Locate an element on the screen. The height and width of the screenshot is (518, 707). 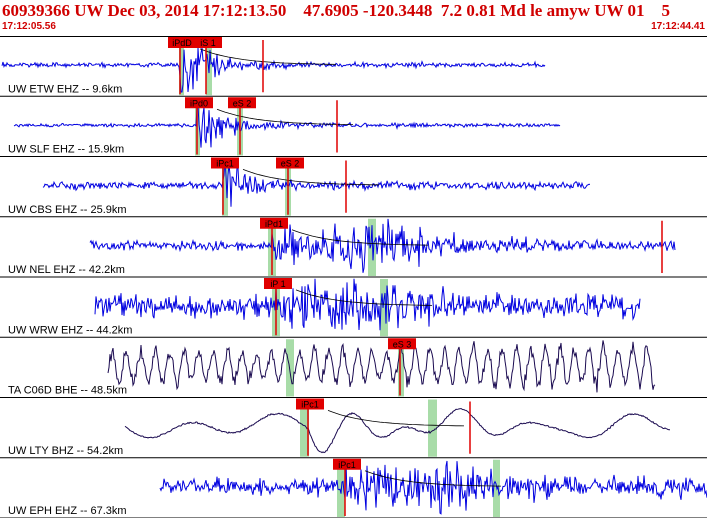
trace-row: iPc1 UW LTY BHZ -- 54.2km is located at coordinates (353, 428).